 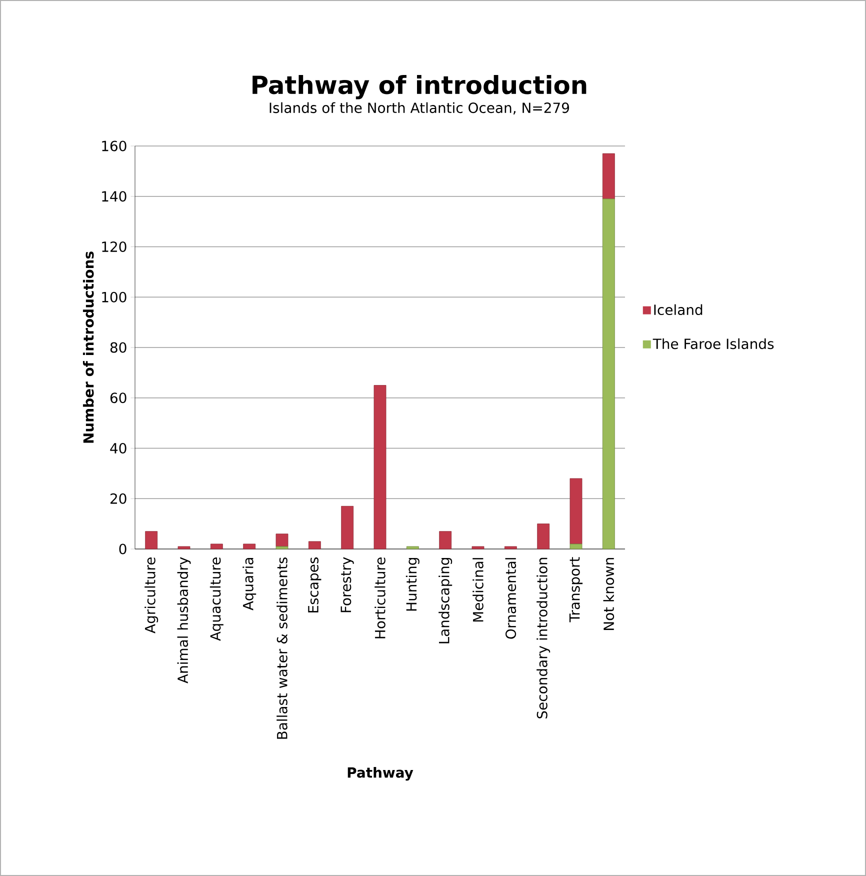 What do you see at coordinates (510, 598) in the screenshot?
I see `x-tick-label: Ornamental` at bounding box center [510, 598].